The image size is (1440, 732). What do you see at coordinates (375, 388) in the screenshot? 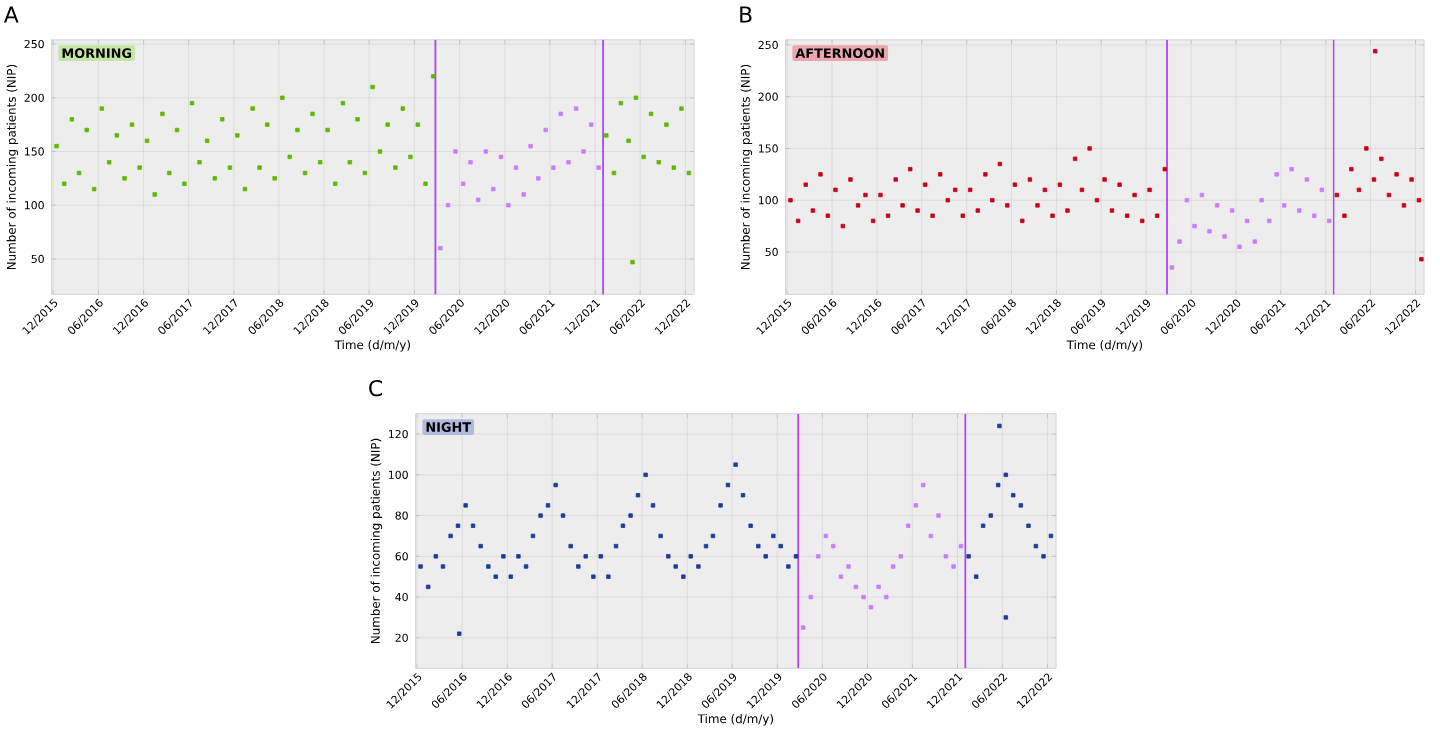
I see `chart-title: C` at bounding box center [375, 388].